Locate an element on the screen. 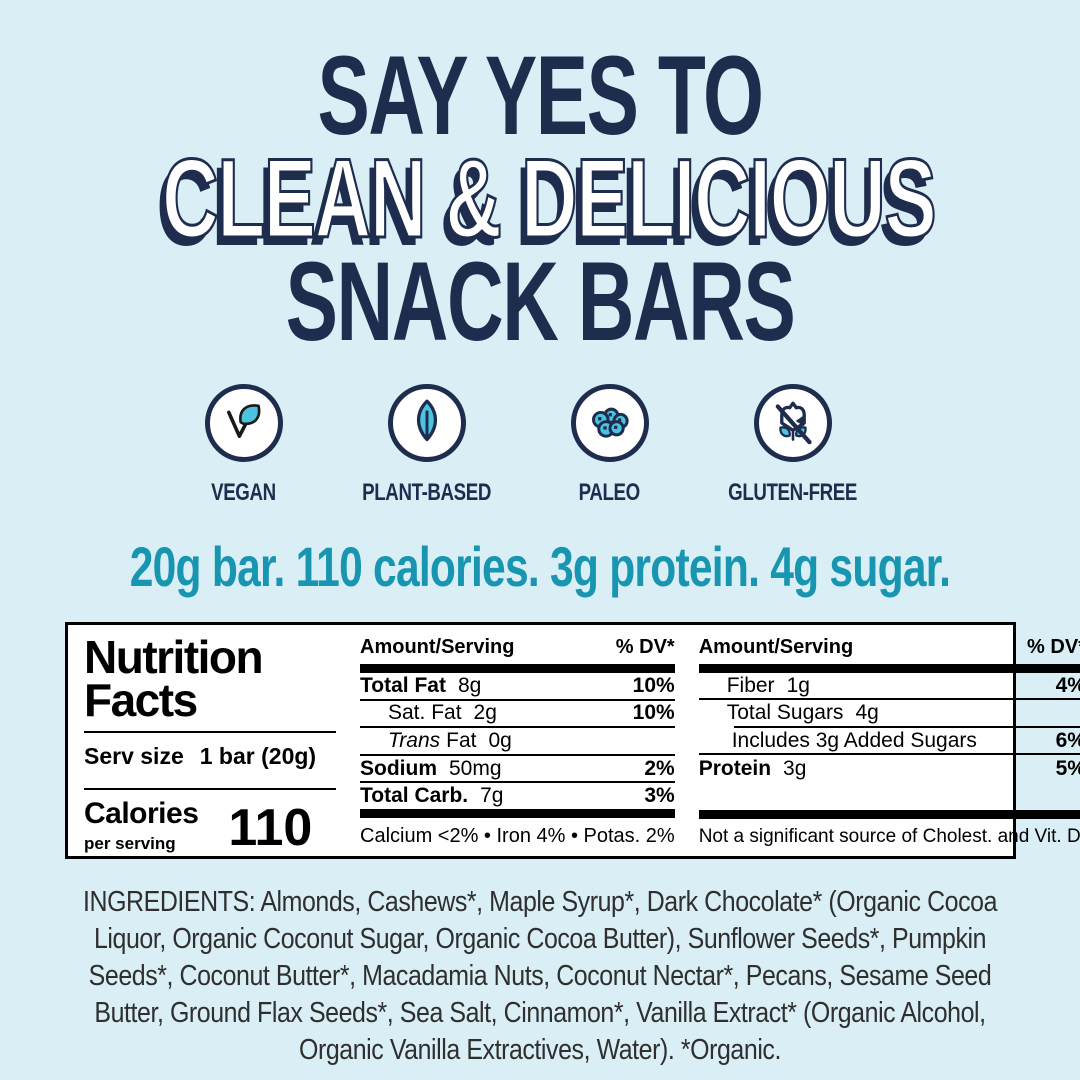 Image resolution: width=1080 pixels, height=1080 pixels. badge-gluten-free: GLUTEN-FREE is located at coordinates (792, 445).